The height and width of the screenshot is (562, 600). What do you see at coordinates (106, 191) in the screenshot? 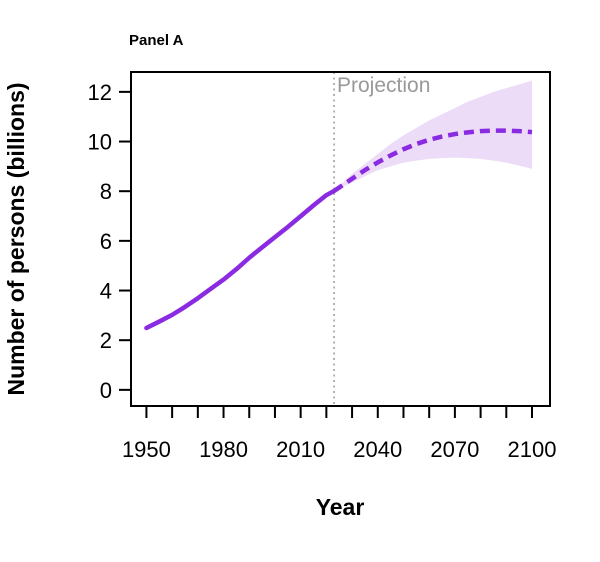
I see `y-tick-label: 8` at bounding box center [106, 191].